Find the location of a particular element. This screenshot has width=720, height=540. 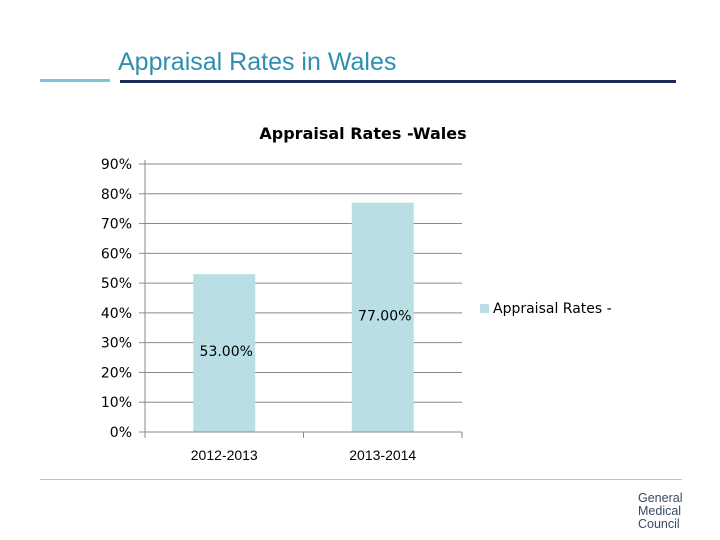

chart-title: Appraisal Rates -Wales is located at coordinates (362, 133).